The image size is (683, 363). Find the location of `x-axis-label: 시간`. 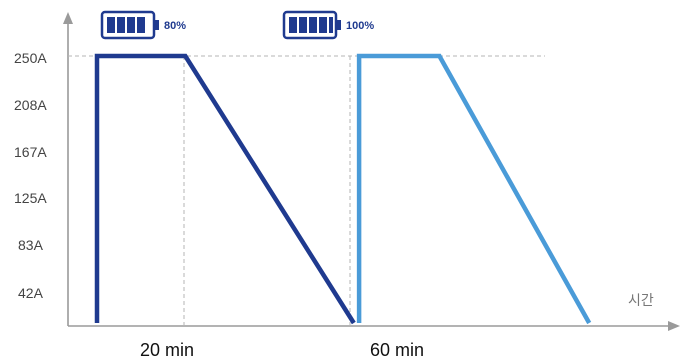

x-axis-label: 시간 is located at coordinates (641, 301).